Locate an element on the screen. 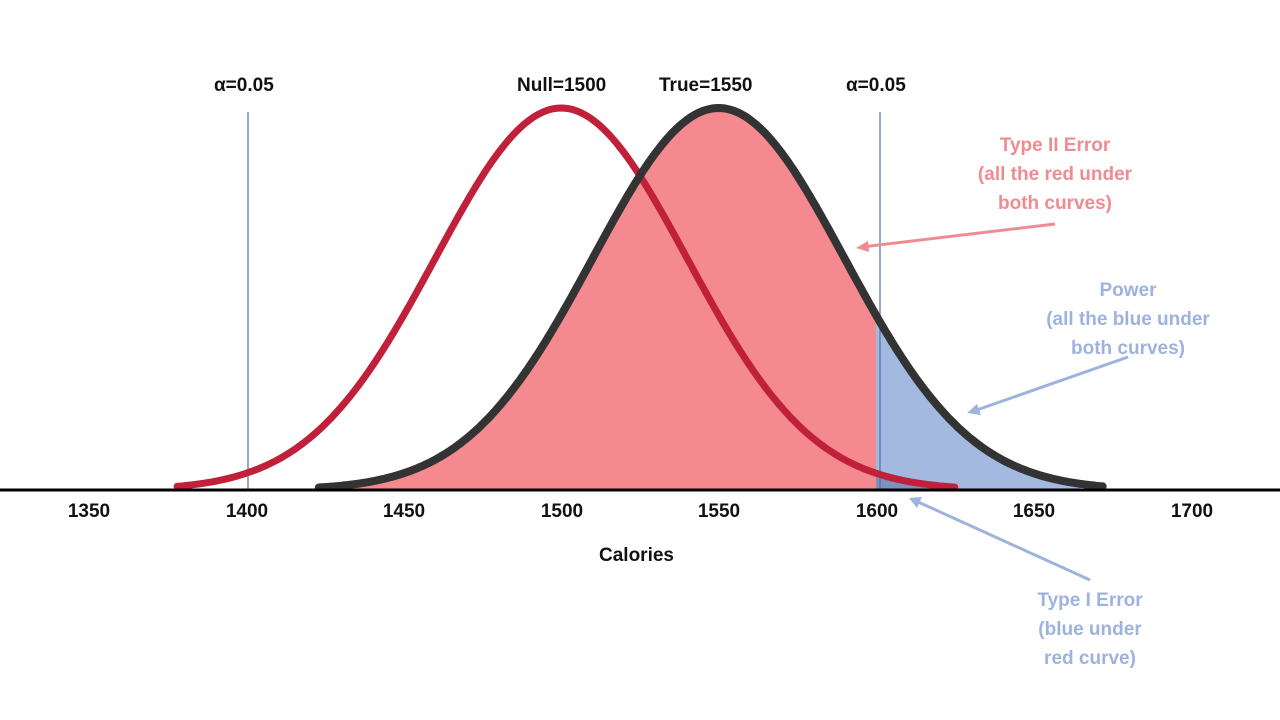 The image size is (1280, 720). tick-label: 1500 is located at coordinates (562, 511).